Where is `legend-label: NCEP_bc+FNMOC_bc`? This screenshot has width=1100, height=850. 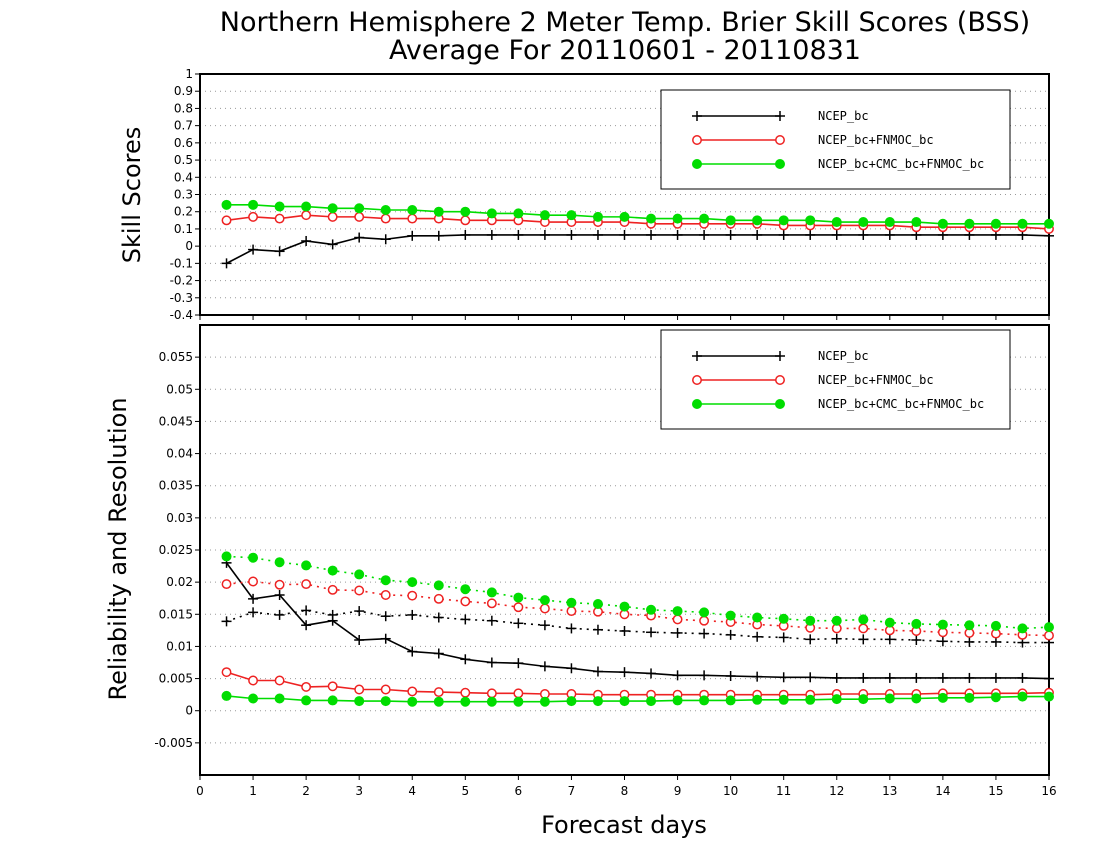 legend-label: NCEP_bc+FNMOC_bc is located at coordinates (876, 140).